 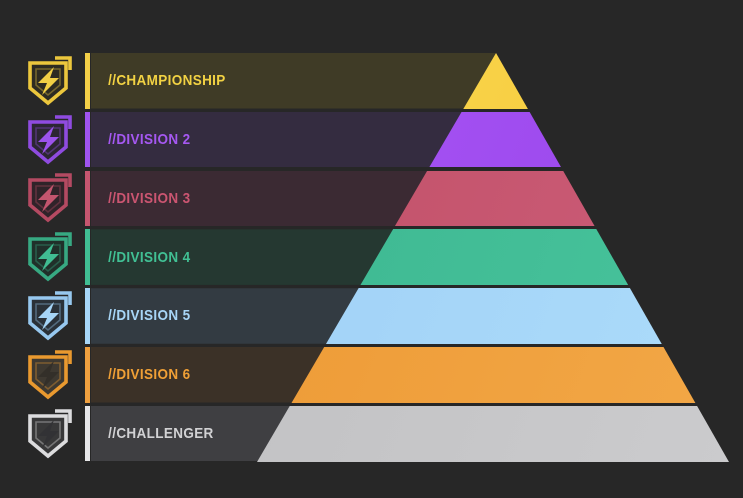 I want to click on row-championship: //CHAMPIONSHIP, so click(x=371, y=81).